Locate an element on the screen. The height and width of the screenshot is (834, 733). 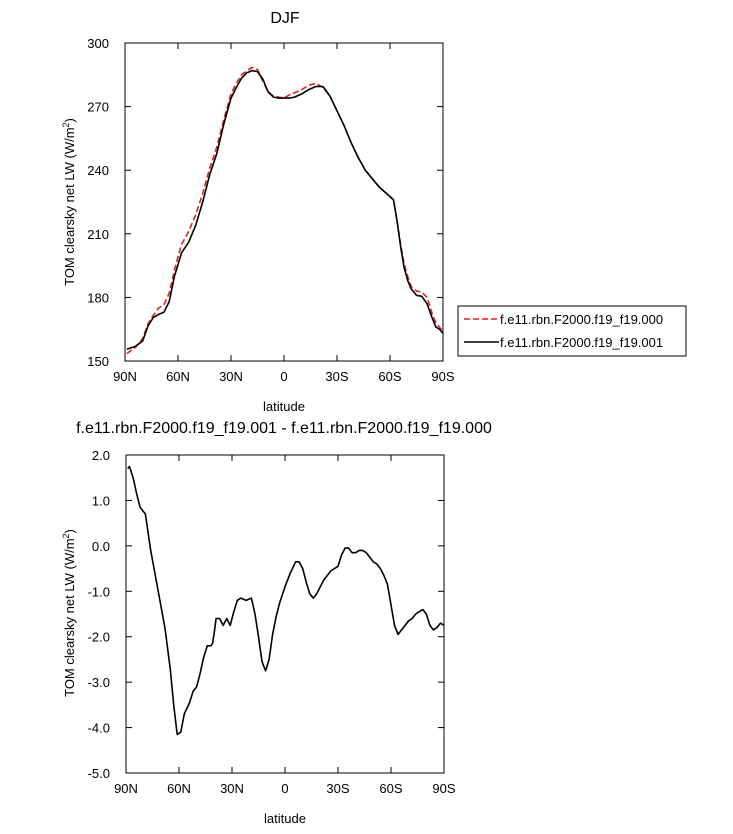
bottom-x-tick-label: 90N is located at coordinates (126, 788).